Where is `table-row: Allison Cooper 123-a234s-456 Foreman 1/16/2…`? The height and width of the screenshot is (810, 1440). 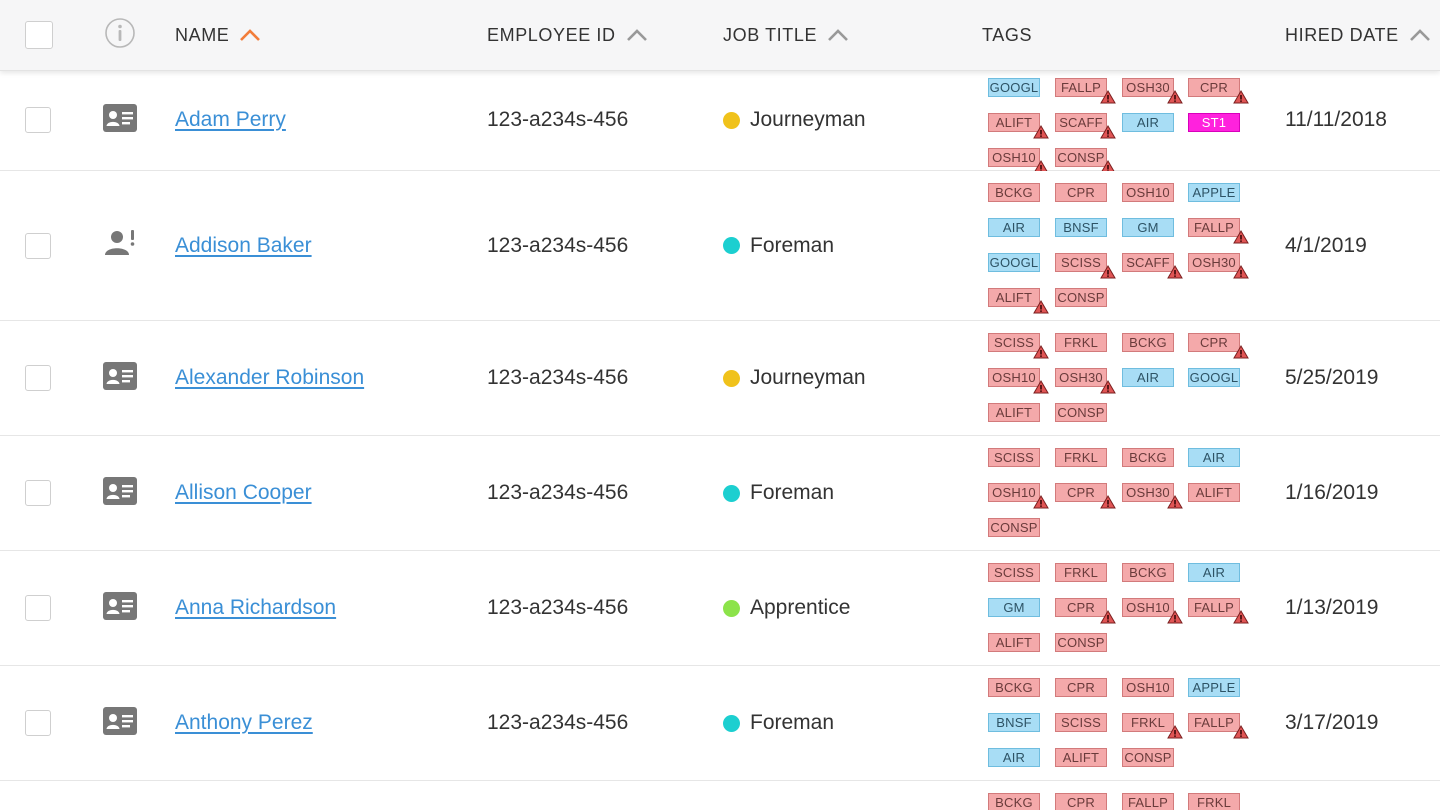
table-row: Allison Cooper 123-a234s-456 Foreman 1/16/2… is located at coordinates (720, 493).